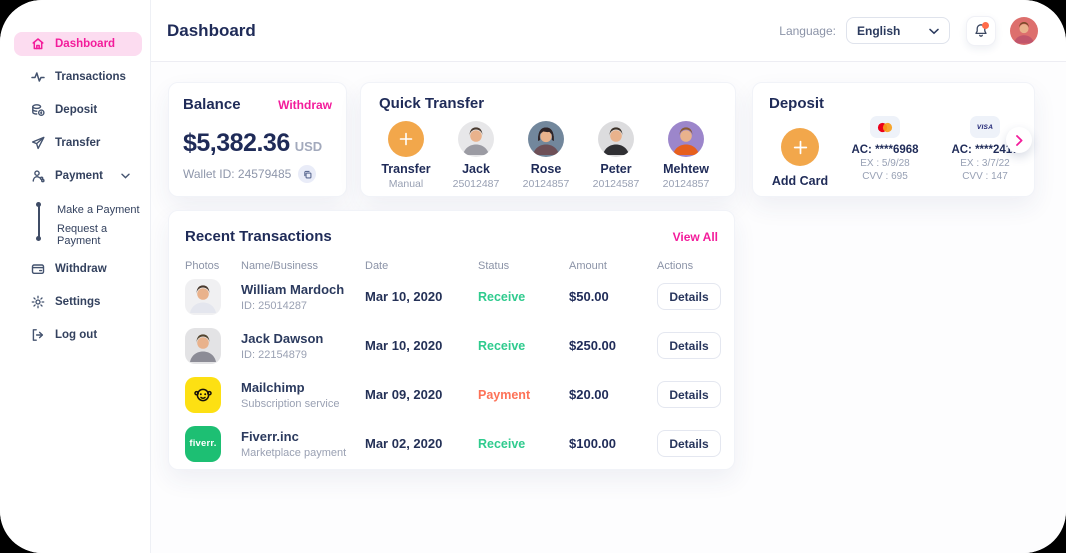 This screenshot has width=1066, height=553. I want to click on withdraw-link: Withdraw, so click(305, 104).